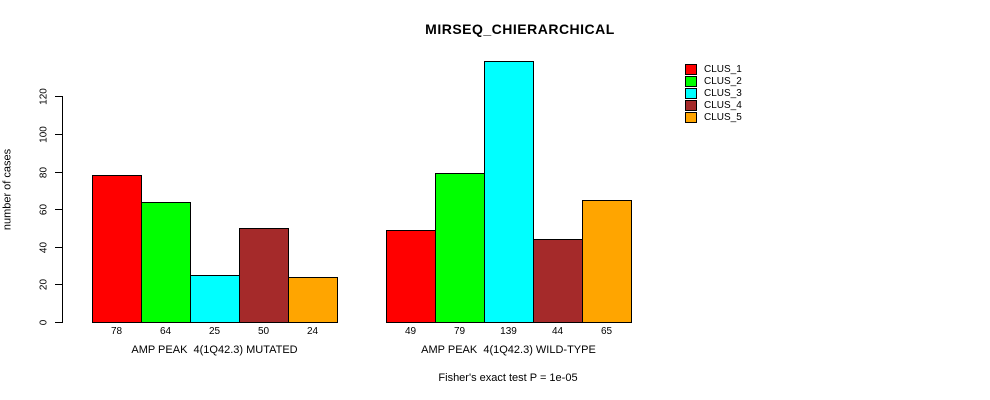 The height and width of the screenshot is (400, 990). Describe the element at coordinates (557, 331) in the screenshot. I see `bar-value-label: 44` at that location.